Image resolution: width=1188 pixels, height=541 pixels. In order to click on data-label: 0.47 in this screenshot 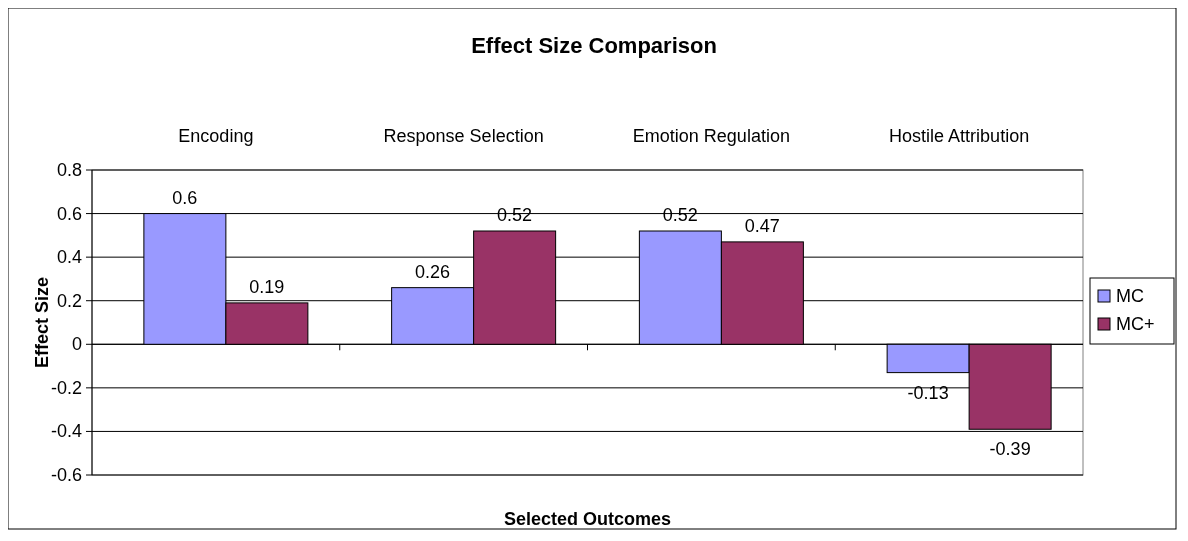, I will do `click(762, 225)`.